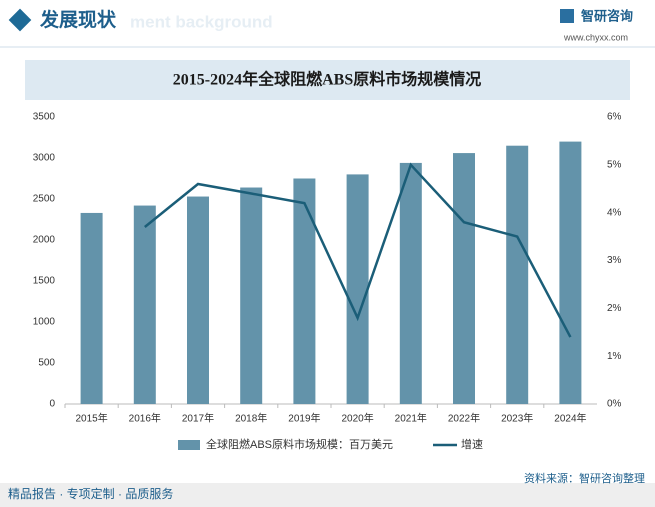  I want to click on x-tick-label: 2015年, so click(91, 418).